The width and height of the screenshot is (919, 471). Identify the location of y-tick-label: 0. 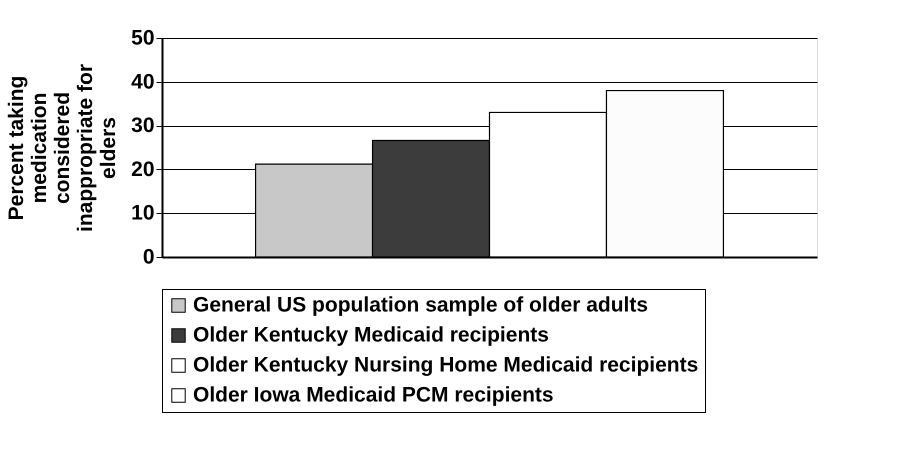
(148, 257).